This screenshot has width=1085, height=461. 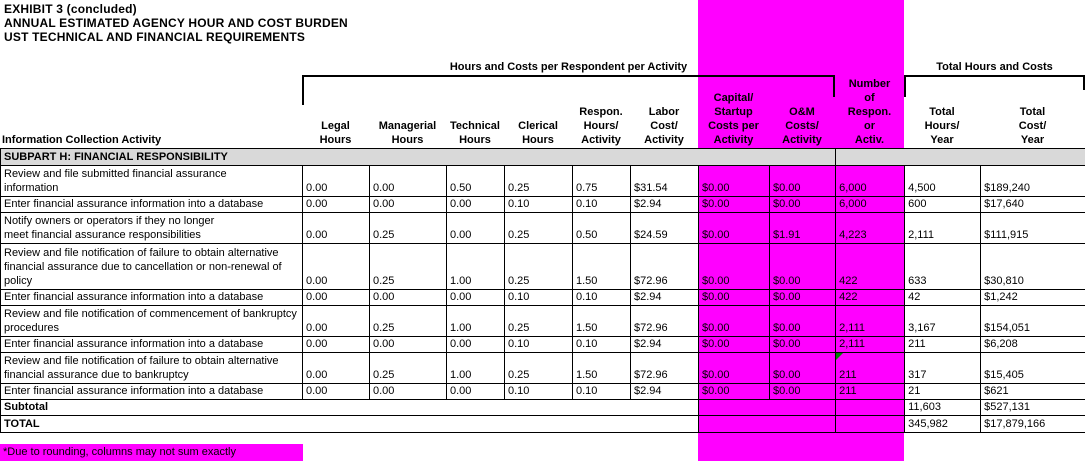 What do you see at coordinates (994, 67) in the screenshot?
I see `span-header-total-hours-costs: Total Hours and Costs` at bounding box center [994, 67].